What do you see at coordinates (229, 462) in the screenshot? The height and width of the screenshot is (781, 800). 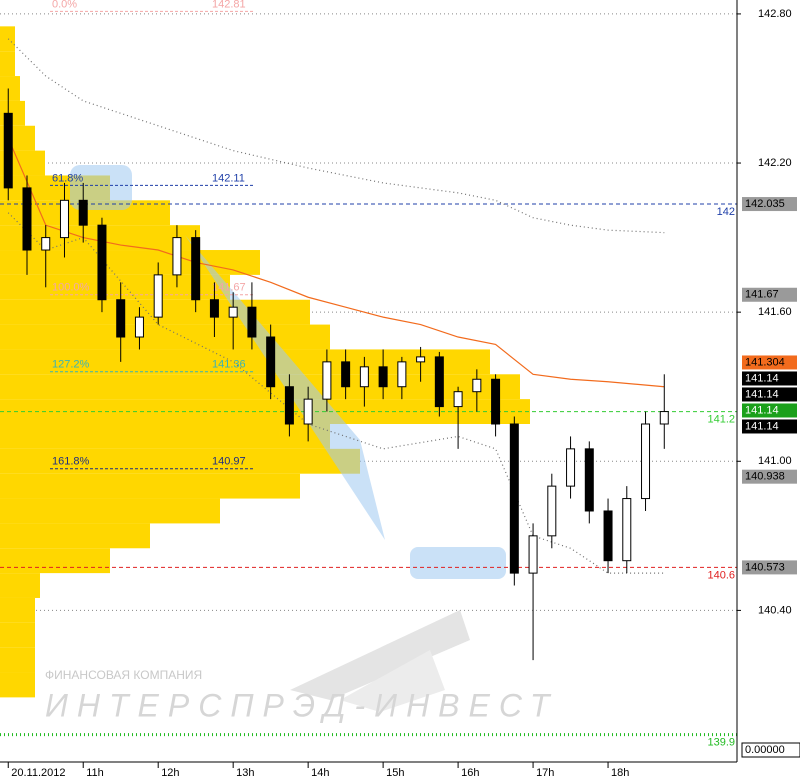 I see `fib-price: 140.97` at bounding box center [229, 462].